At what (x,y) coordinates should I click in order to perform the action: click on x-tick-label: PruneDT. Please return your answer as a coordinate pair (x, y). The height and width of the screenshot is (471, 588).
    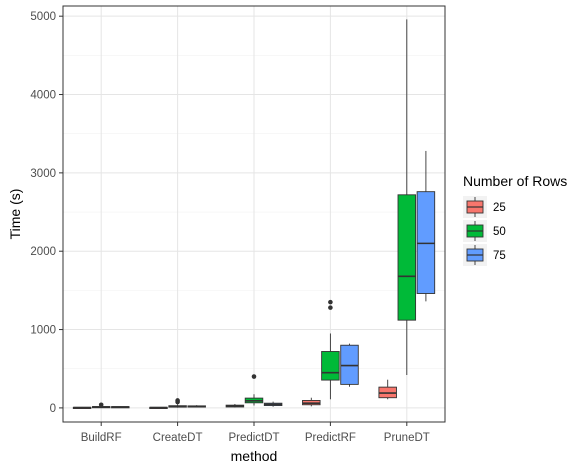
    Looking at the image, I should click on (407, 438).